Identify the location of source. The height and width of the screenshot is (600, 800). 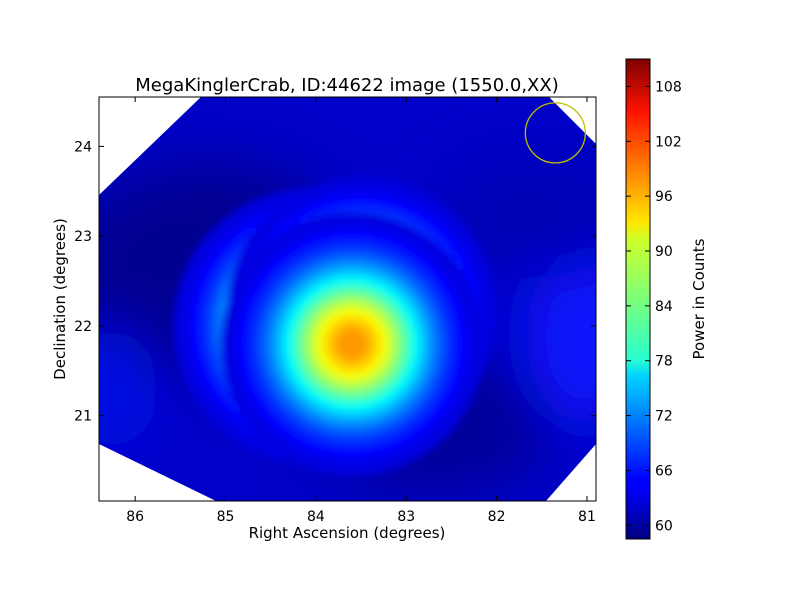
(352, 344).